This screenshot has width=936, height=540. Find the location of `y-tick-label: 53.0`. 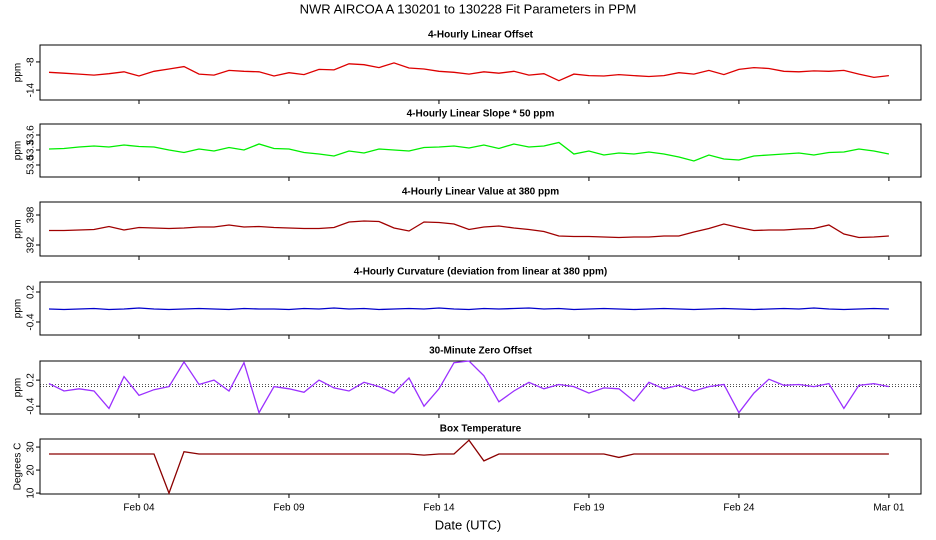

y-tick-label: 53.0 is located at coordinates (31, 165).